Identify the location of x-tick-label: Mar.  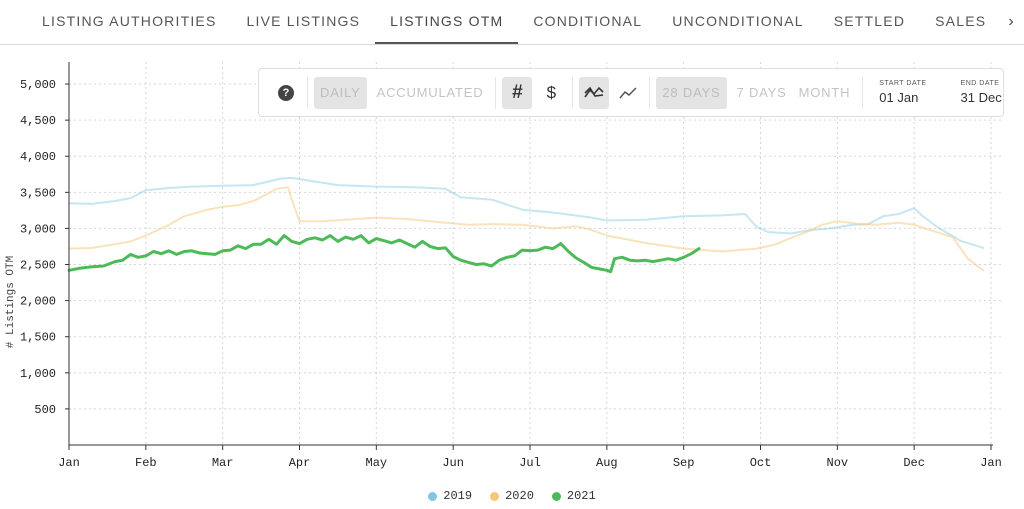
(223, 463).